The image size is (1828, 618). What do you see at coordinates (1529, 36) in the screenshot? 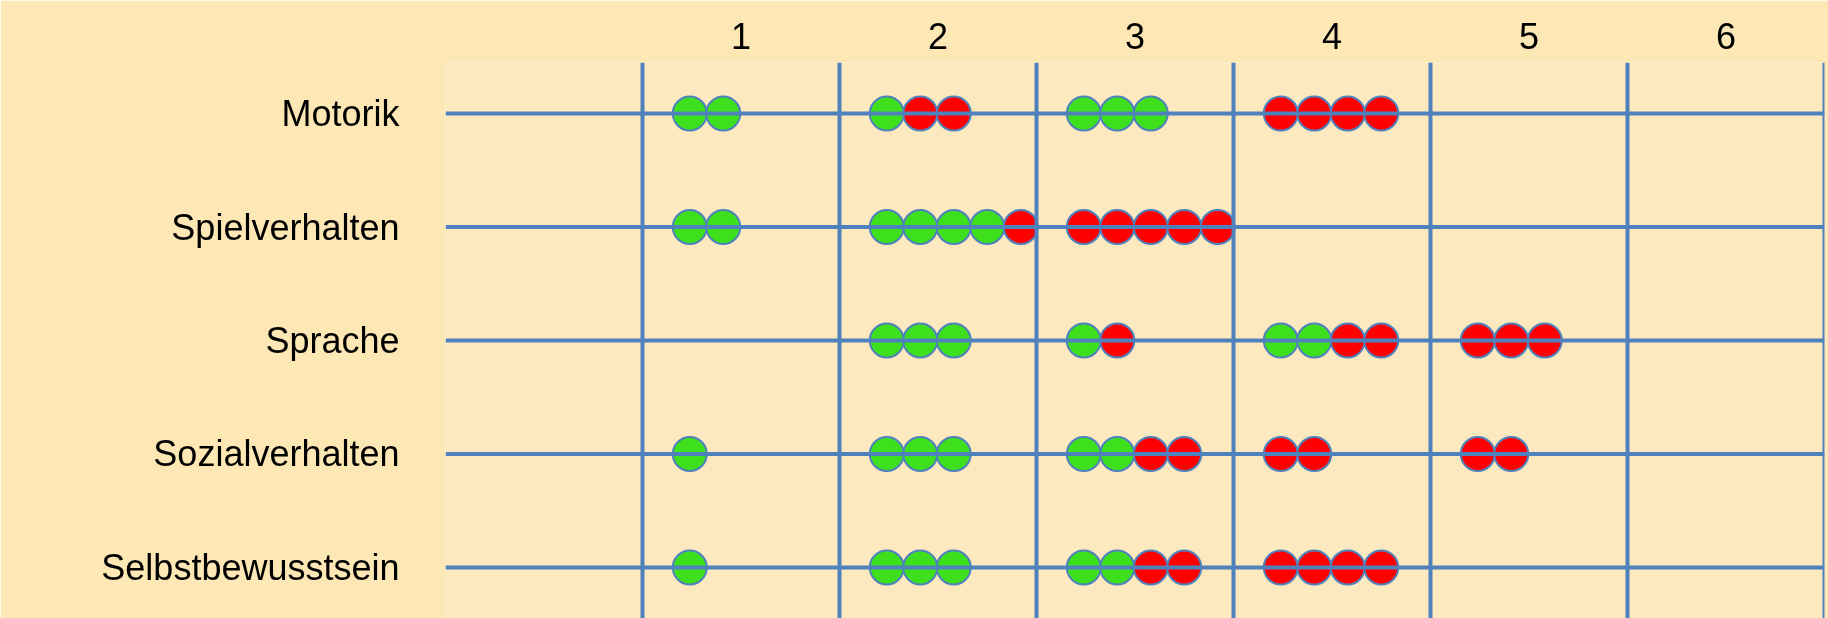
I see `x-tick-label: 5` at bounding box center [1529, 36].